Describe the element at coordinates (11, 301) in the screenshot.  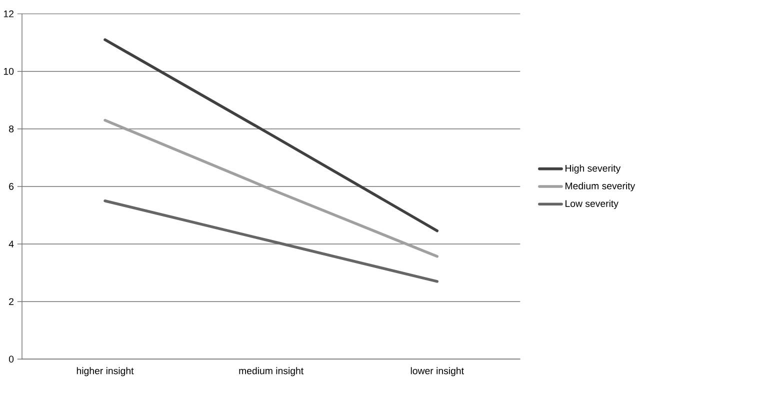
I see `y-tick-label: 2` at that location.